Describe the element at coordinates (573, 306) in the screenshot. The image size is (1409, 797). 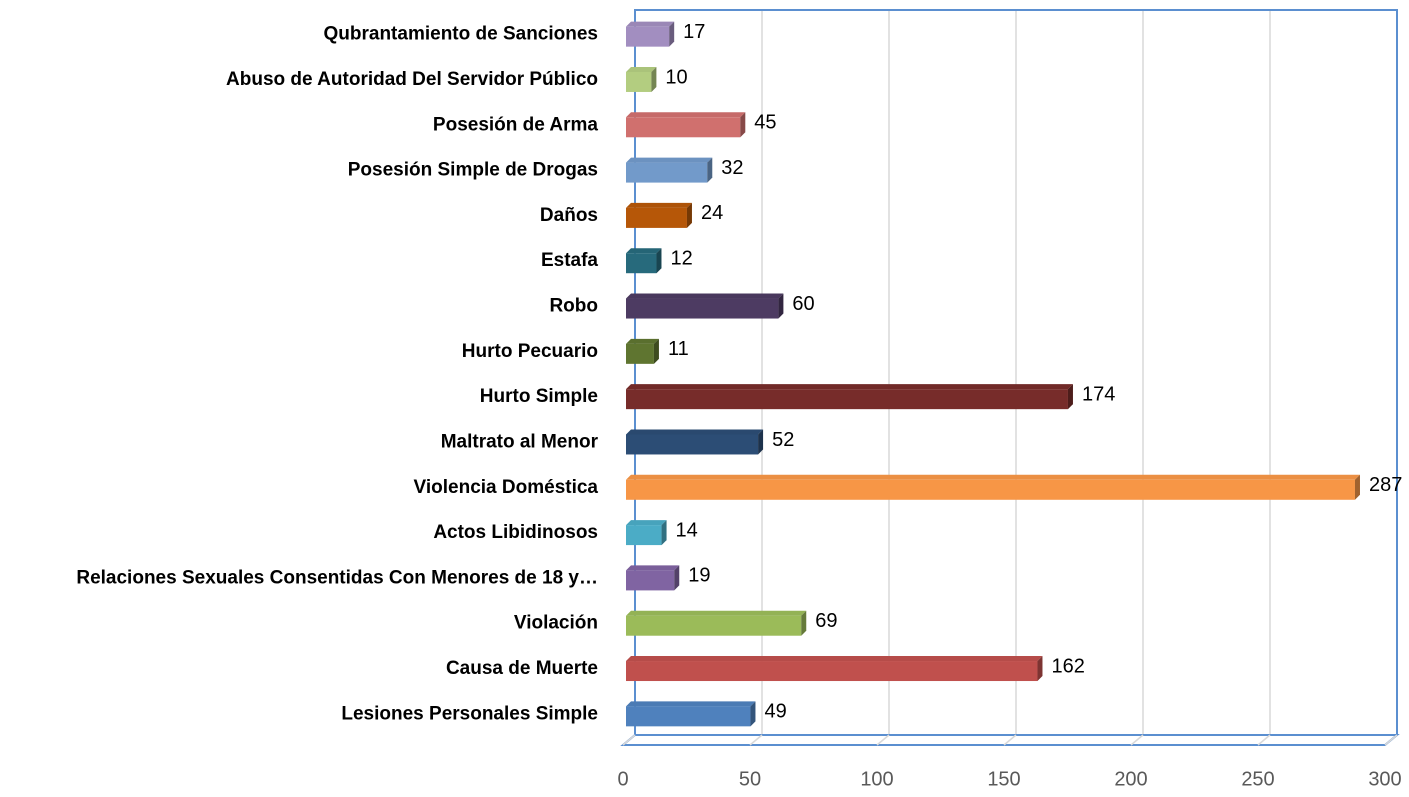
I see `category-label: Robo` at that location.